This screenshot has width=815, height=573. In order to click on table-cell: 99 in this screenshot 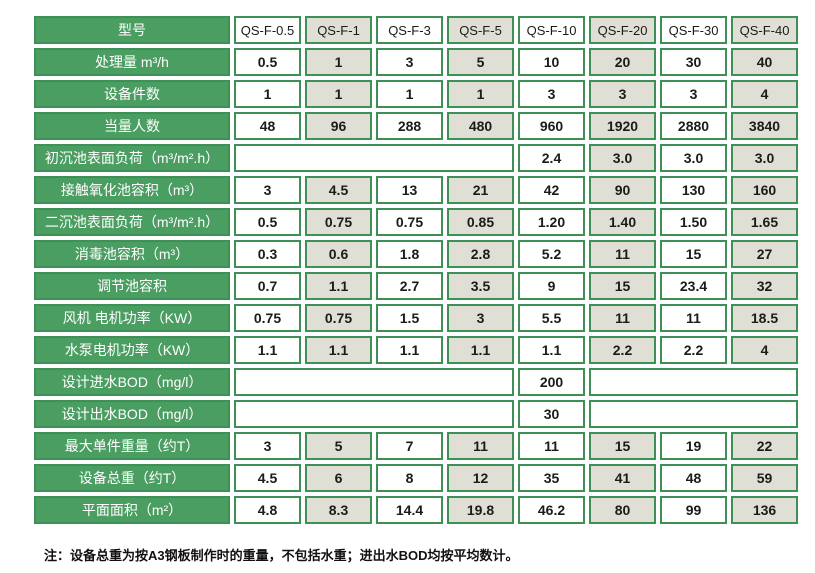, I will do `click(693, 510)`.